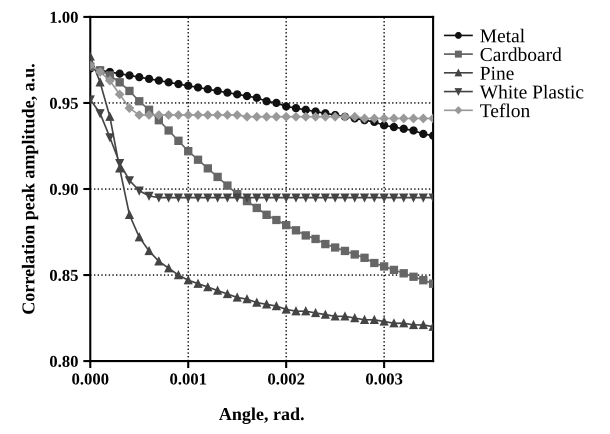  What do you see at coordinates (64, 276) in the screenshot?
I see `y-tick-label: 0.85` at bounding box center [64, 276].